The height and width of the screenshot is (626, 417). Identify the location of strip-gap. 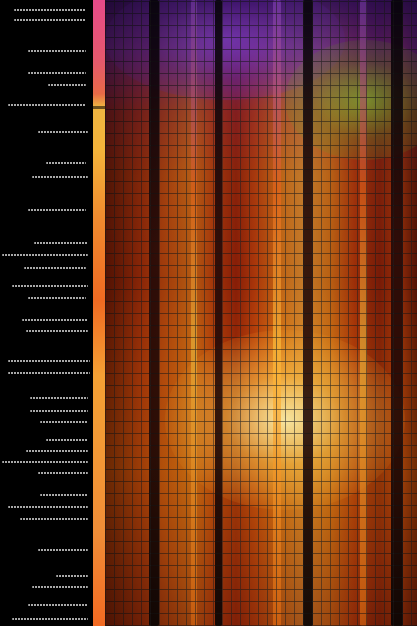
(99, 107).